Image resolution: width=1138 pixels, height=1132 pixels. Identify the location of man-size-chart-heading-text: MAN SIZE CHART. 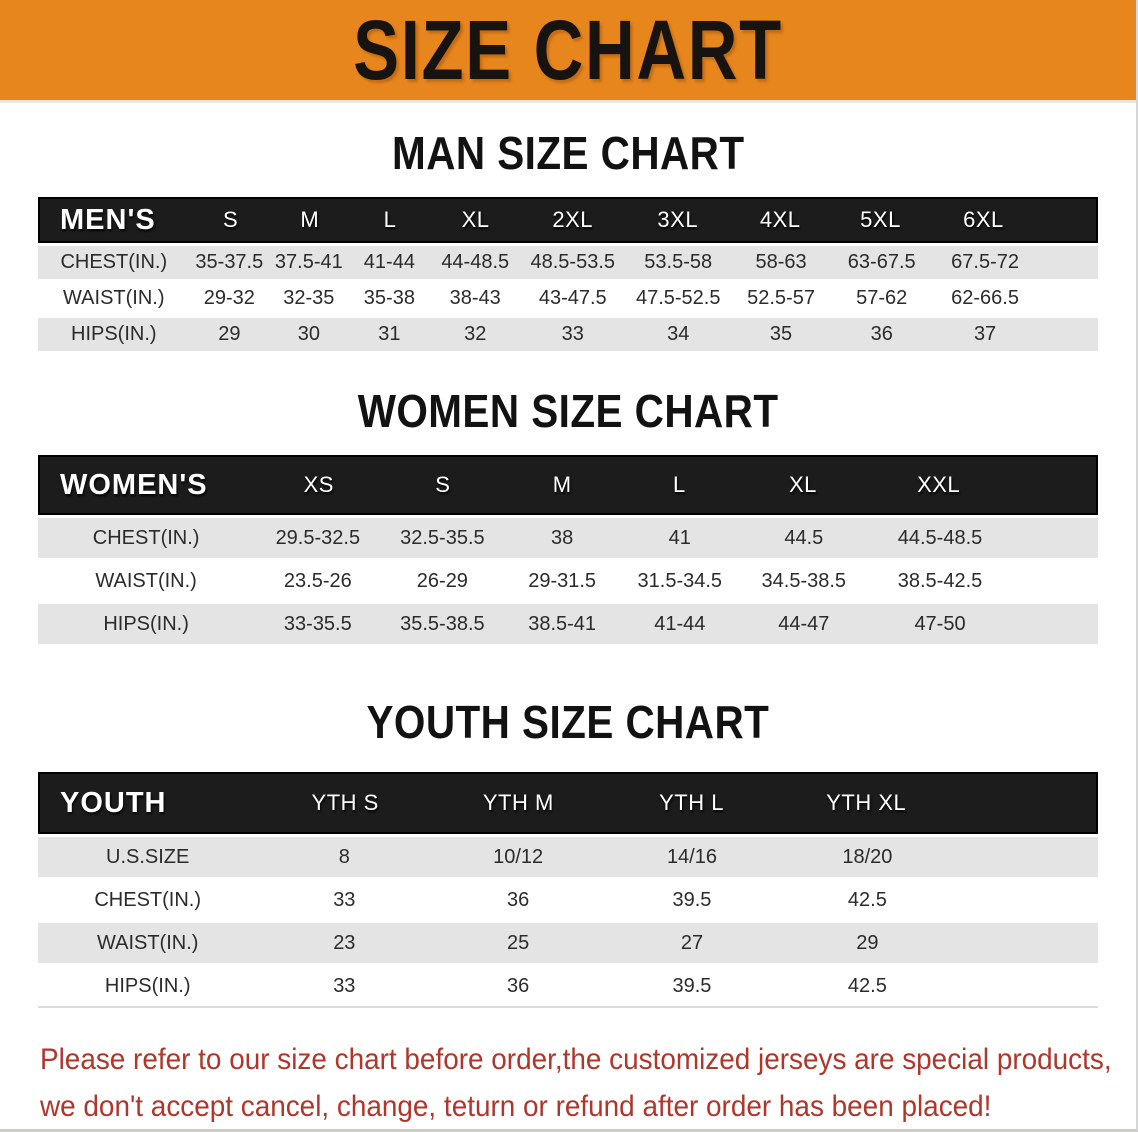
(568, 153).